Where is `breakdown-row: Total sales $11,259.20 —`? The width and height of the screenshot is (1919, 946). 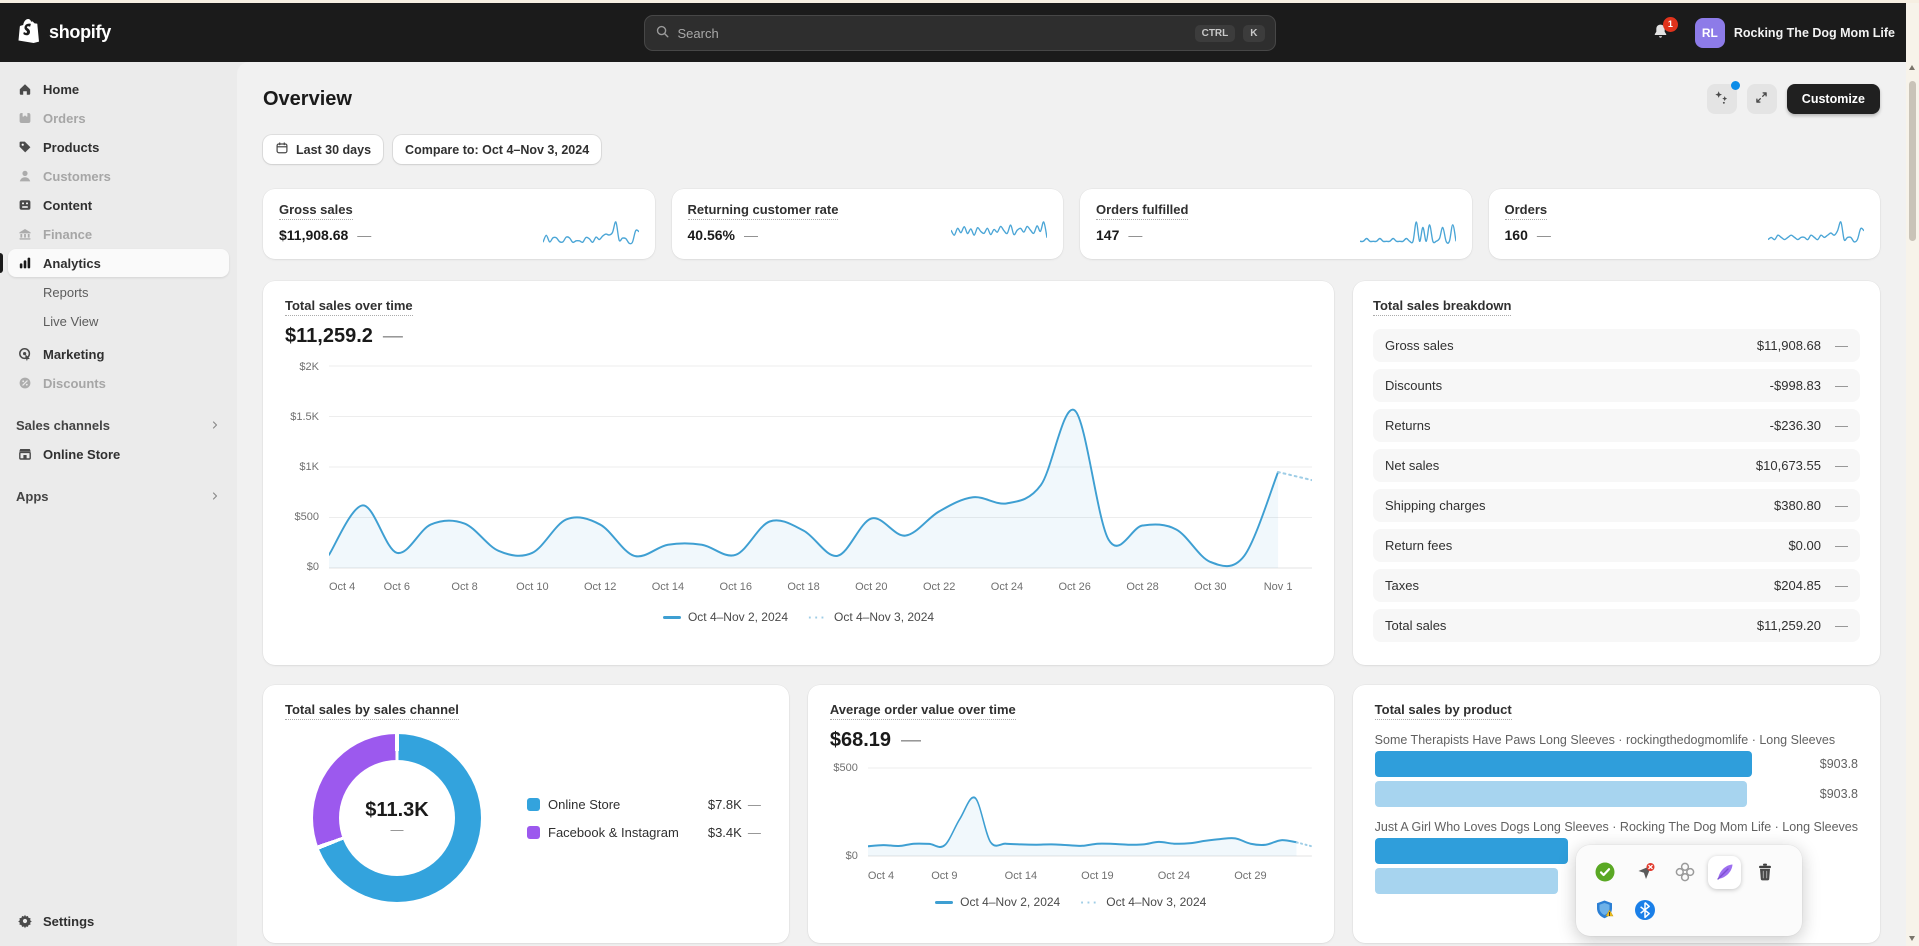 breakdown-row: Total sales $11,259.20 — is located at coordinates (1616, 625).